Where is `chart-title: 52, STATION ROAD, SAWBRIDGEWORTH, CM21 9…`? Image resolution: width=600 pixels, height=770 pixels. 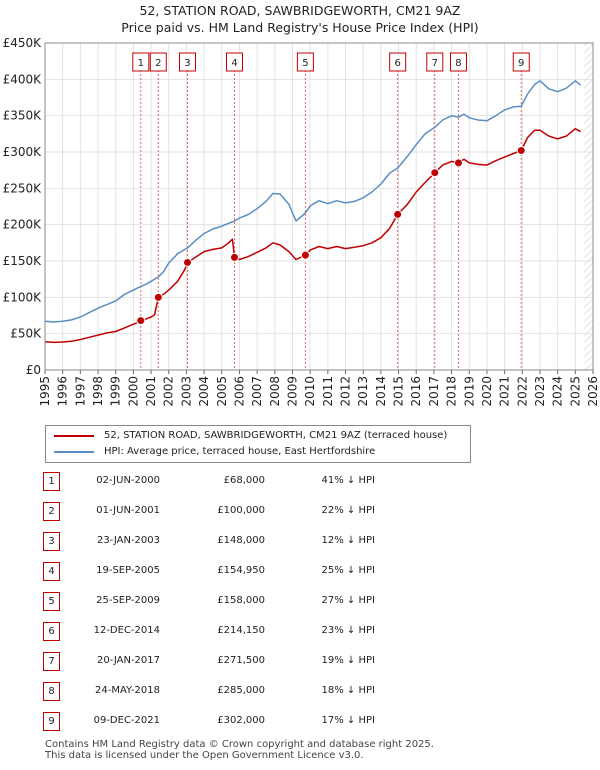 chart-title: 52, STATION ROAD, SAWBRIDGEWORTH, CM21 9… is located at coordinates (300, 19).